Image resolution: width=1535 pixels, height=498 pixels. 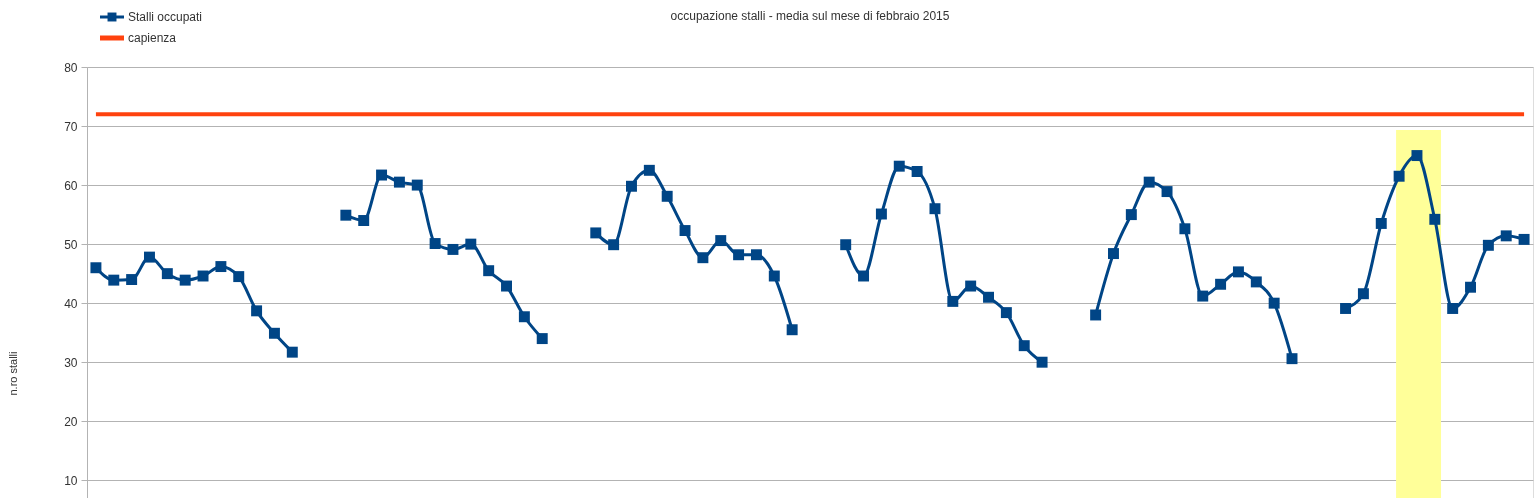 What do you see at coordinates (71, 303) in the screenshot?
I see `y-tick-label: 40` at bounding box center [71, 303].